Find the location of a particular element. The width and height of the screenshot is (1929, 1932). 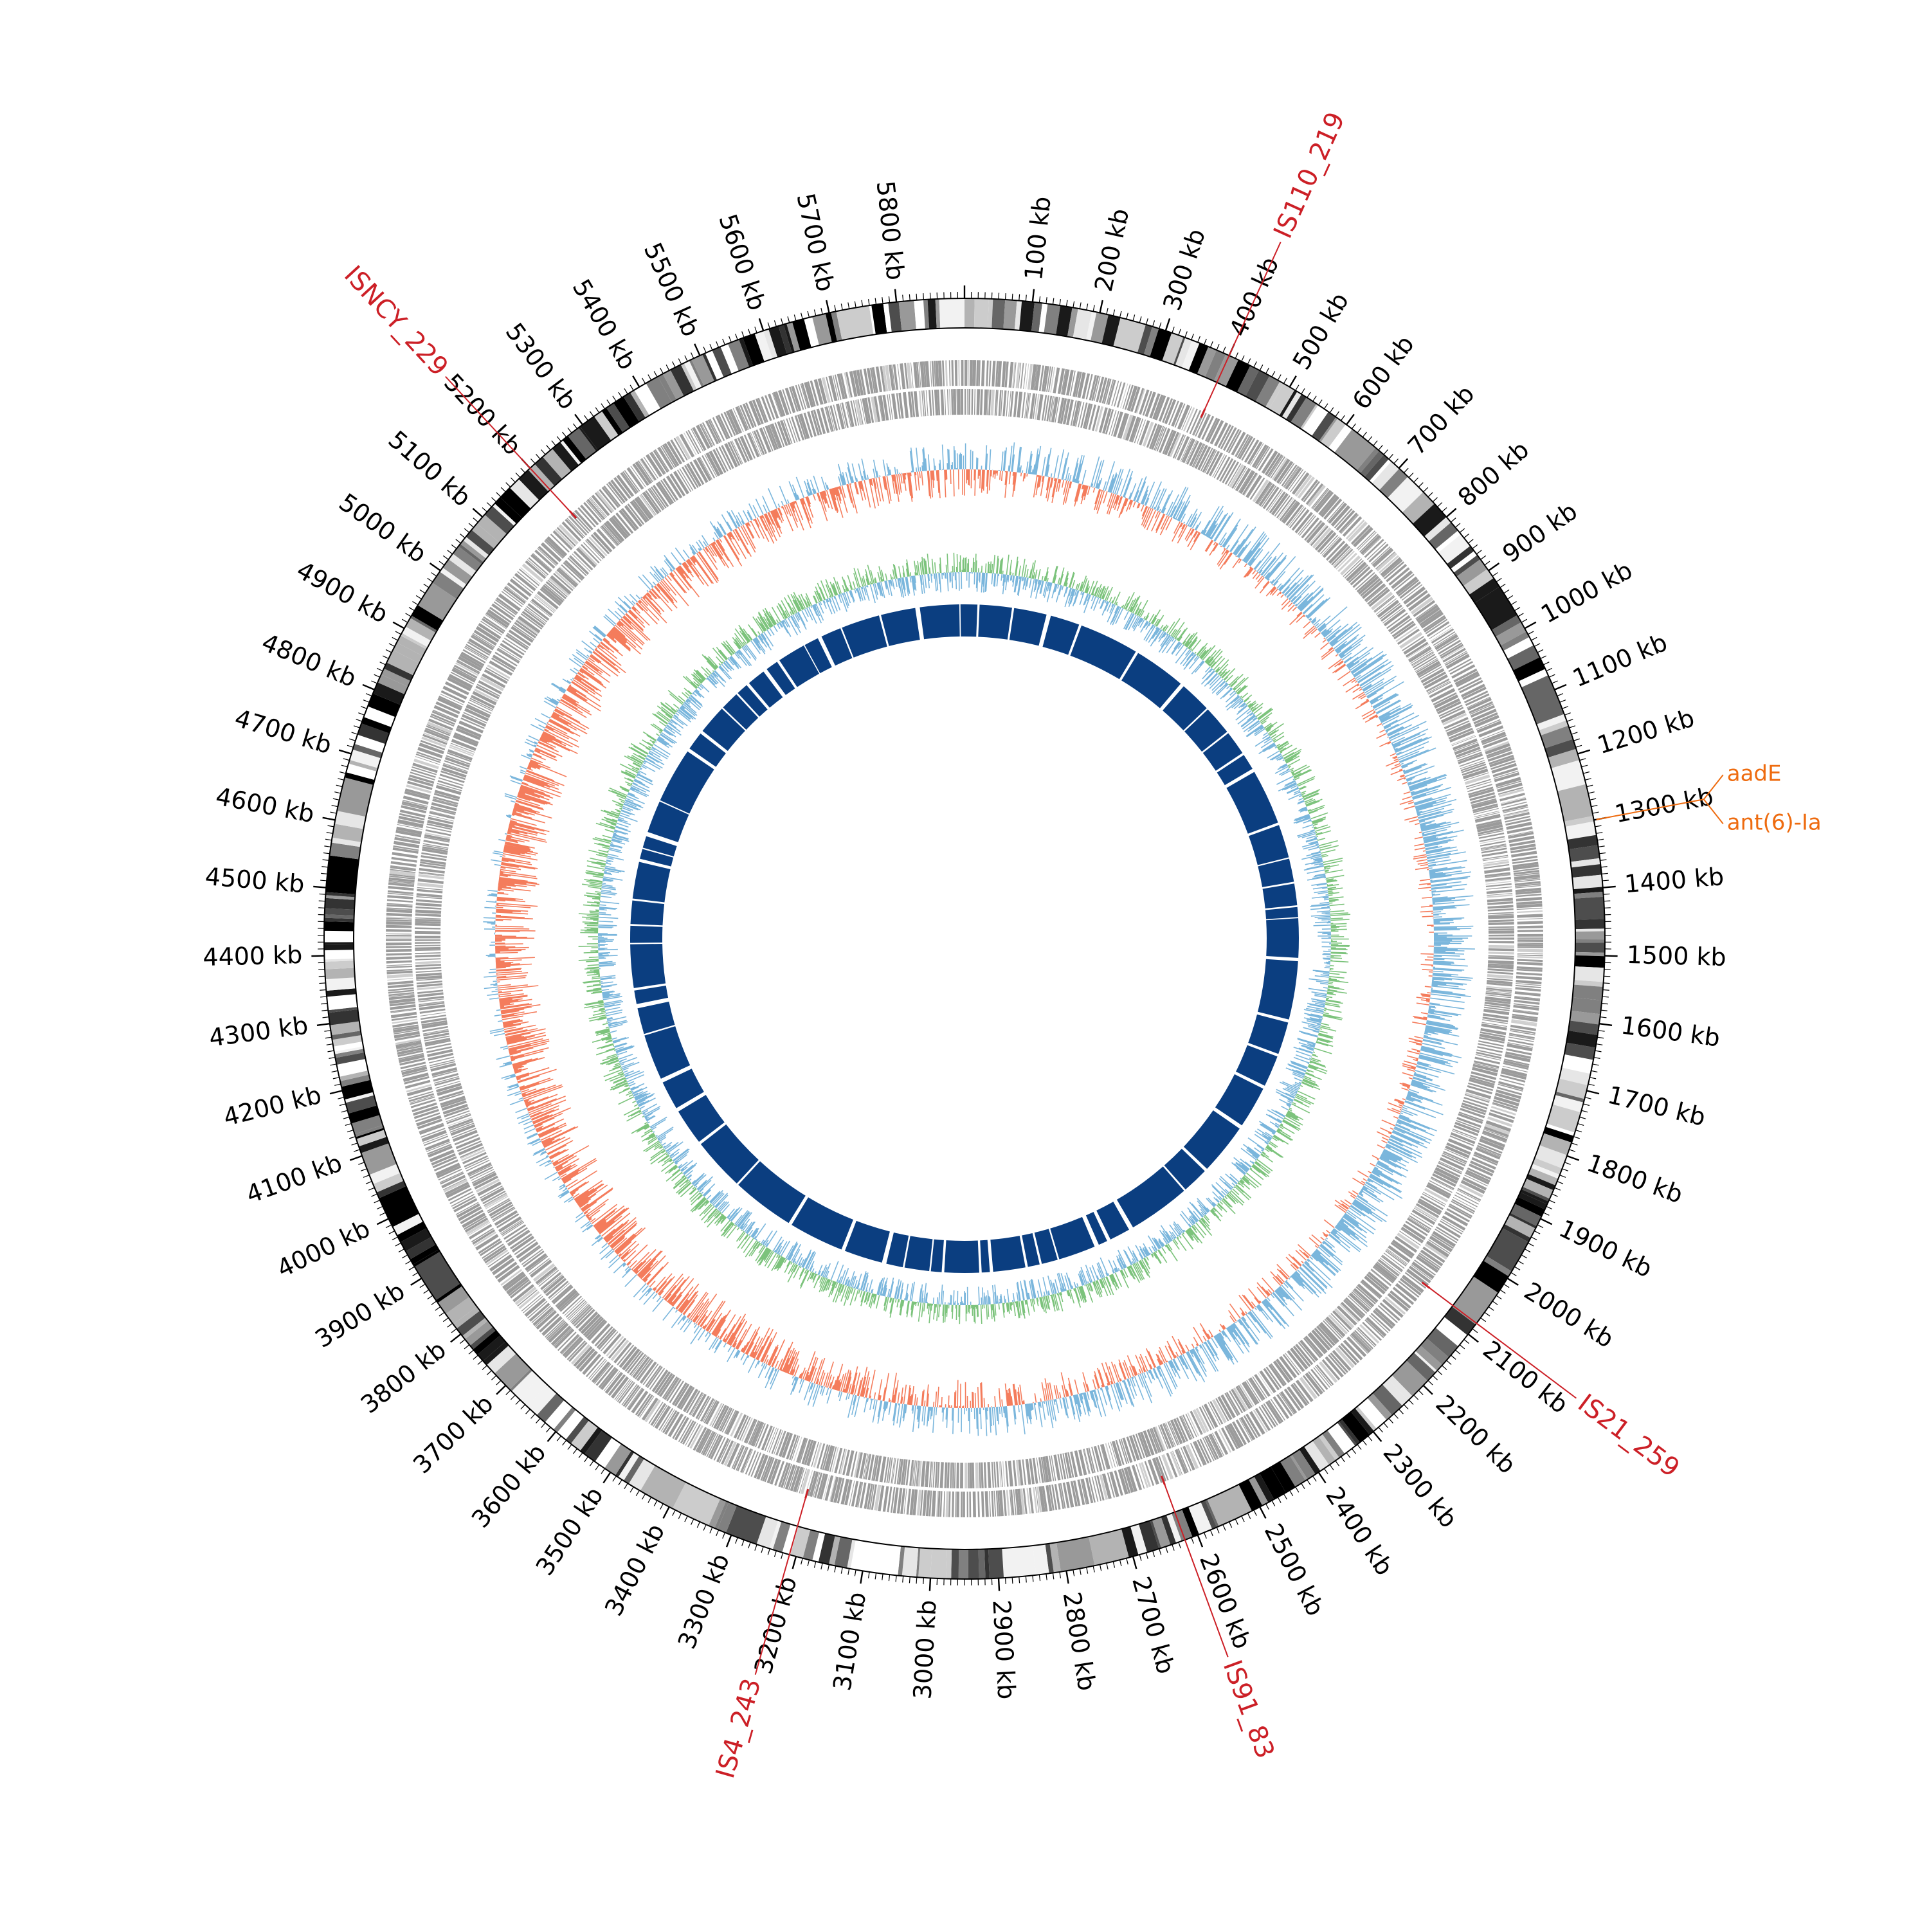

kb-tick-label: 2400 kb is located at coordinates (1359, 1531).